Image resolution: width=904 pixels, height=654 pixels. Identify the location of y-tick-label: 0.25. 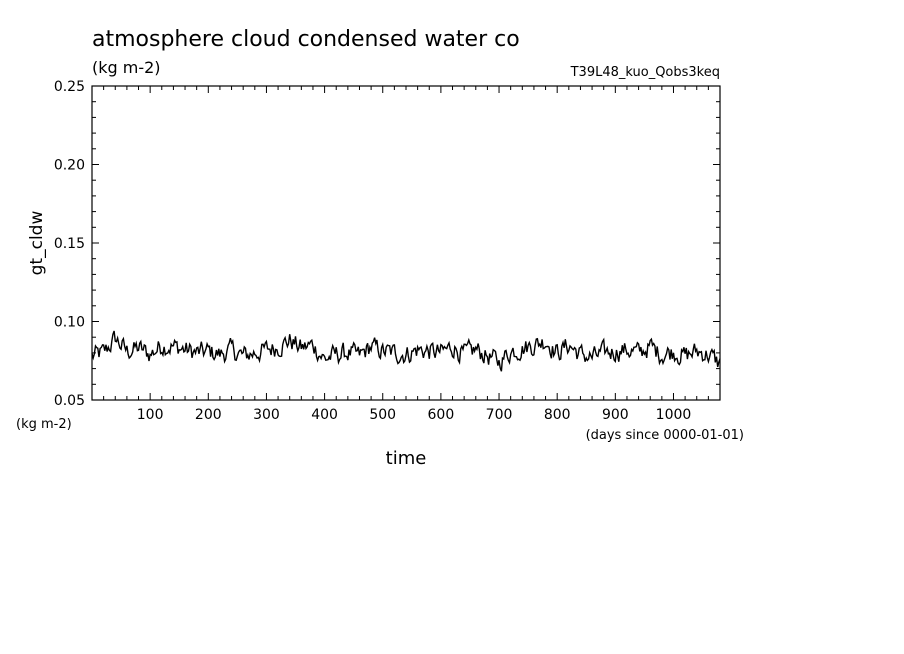
(69, 87).